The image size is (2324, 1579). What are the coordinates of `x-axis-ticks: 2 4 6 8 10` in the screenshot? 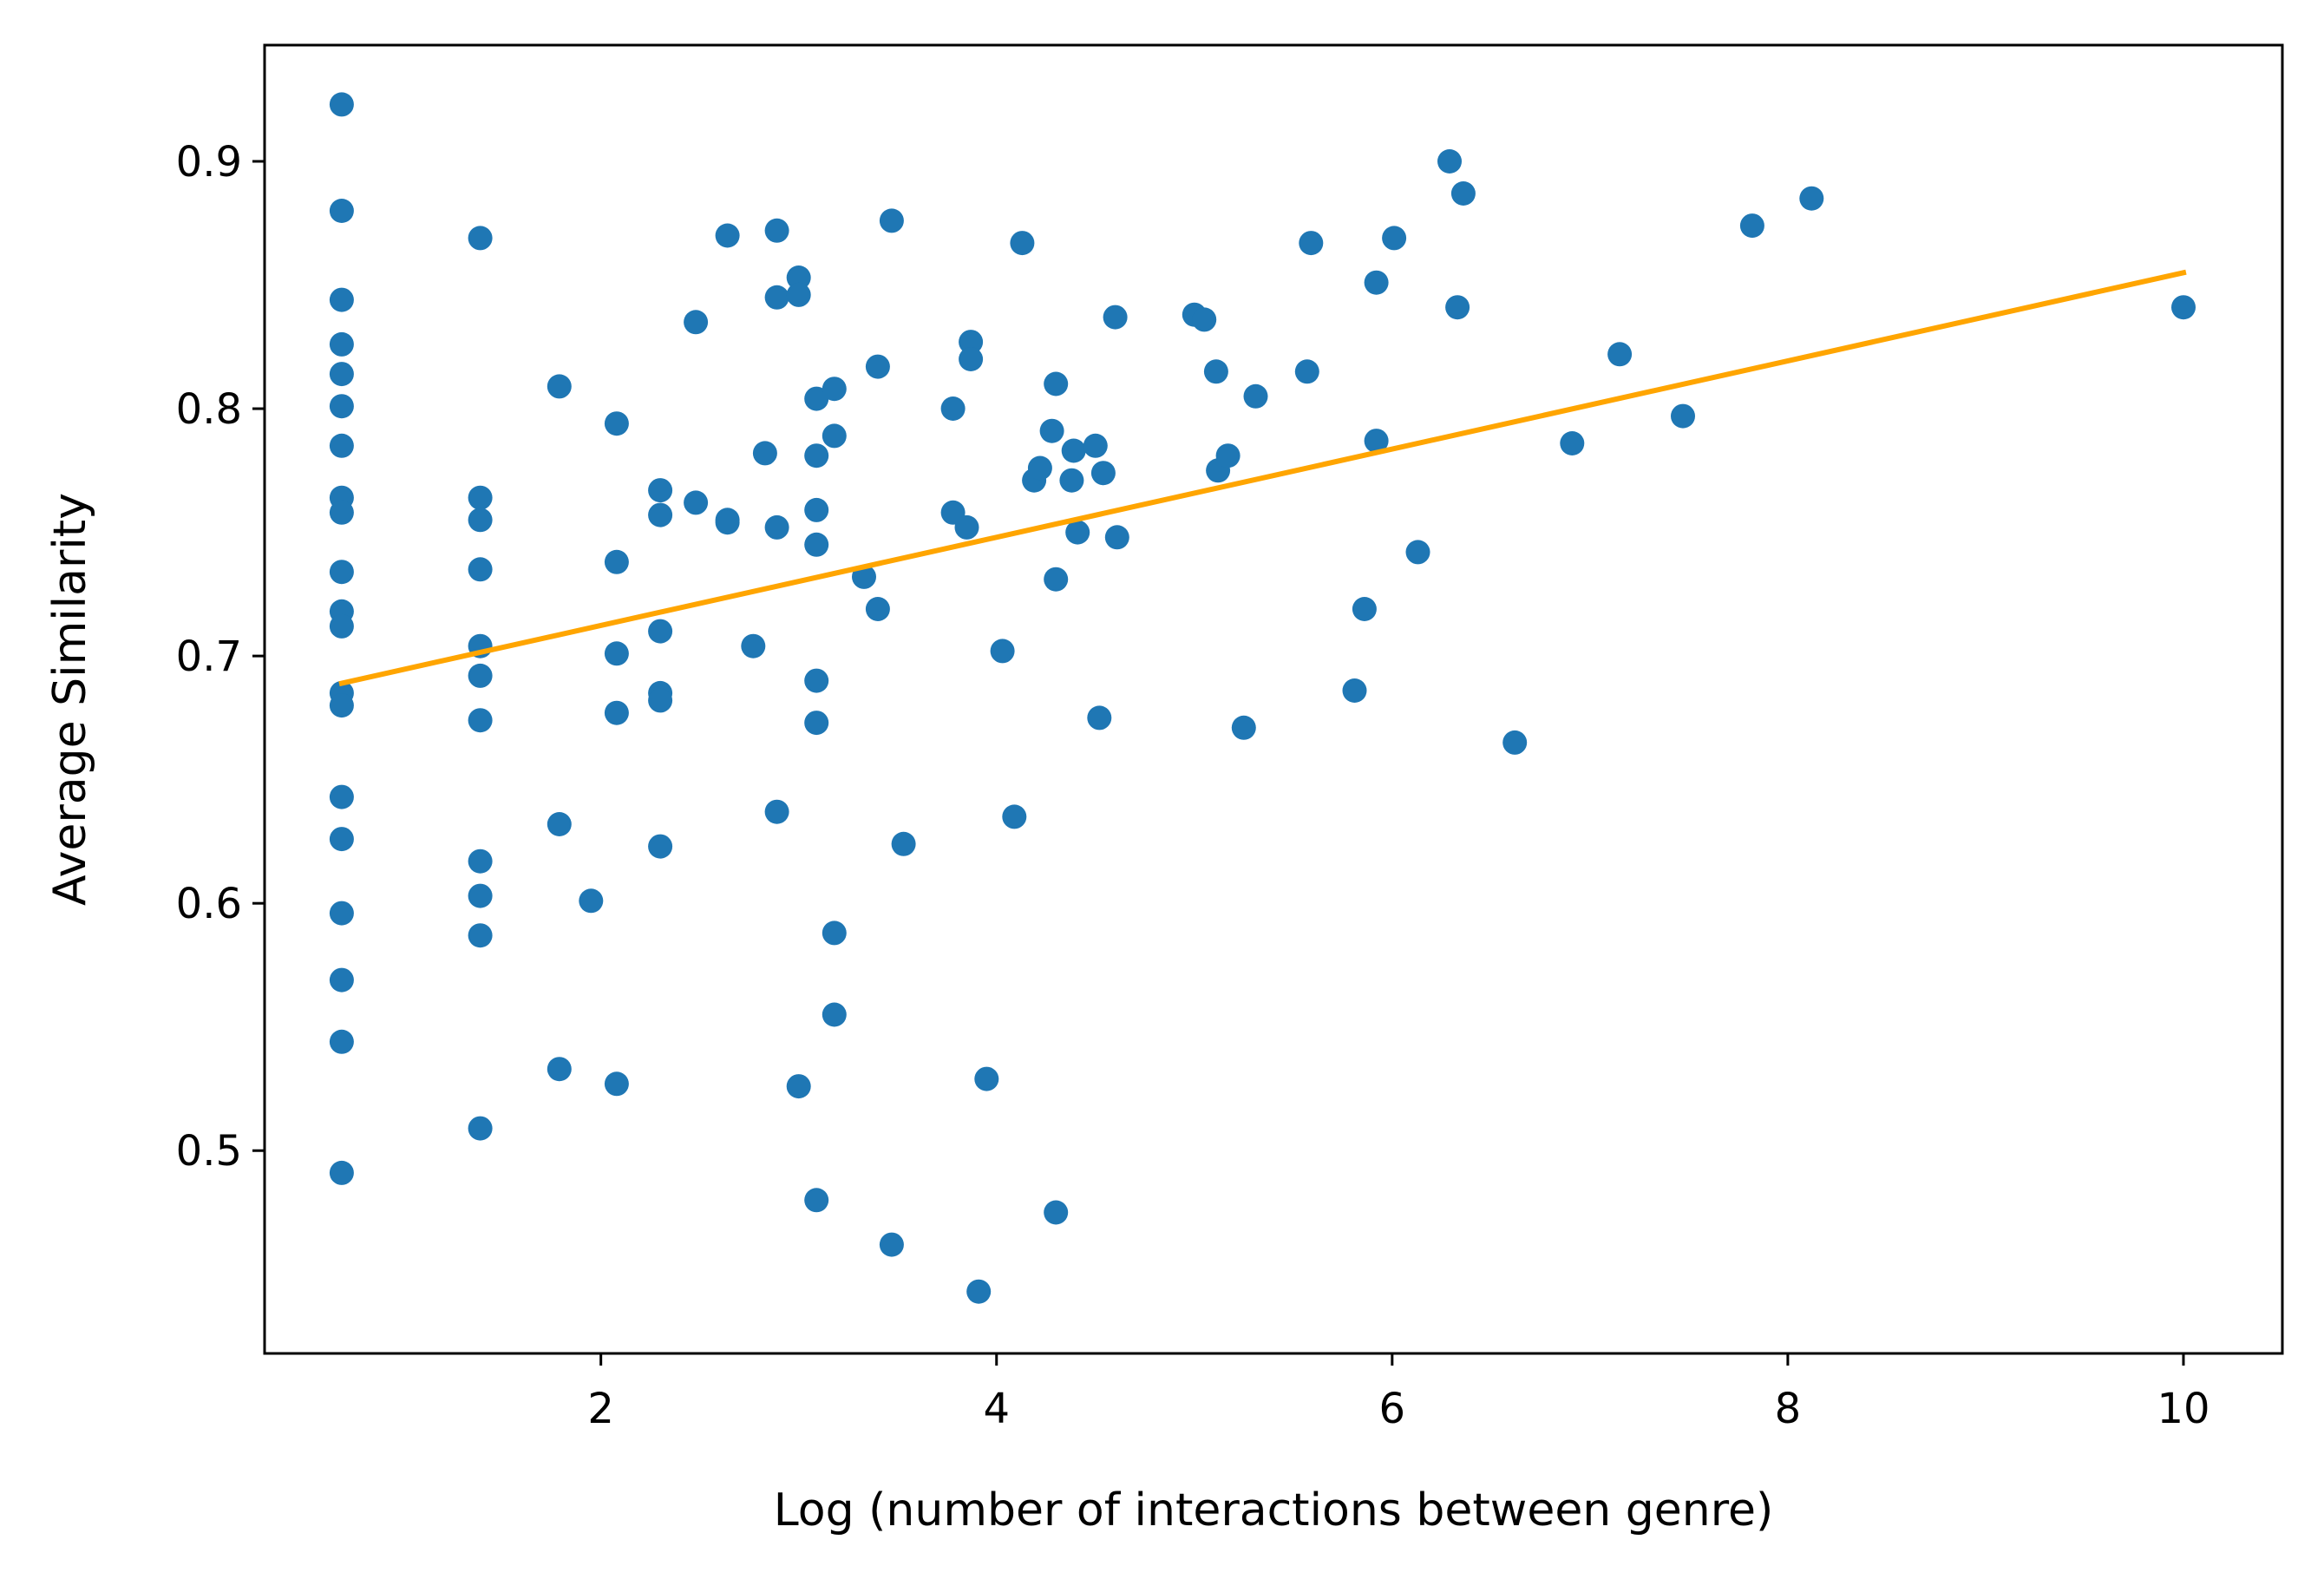 It's located at (1398, 1393).